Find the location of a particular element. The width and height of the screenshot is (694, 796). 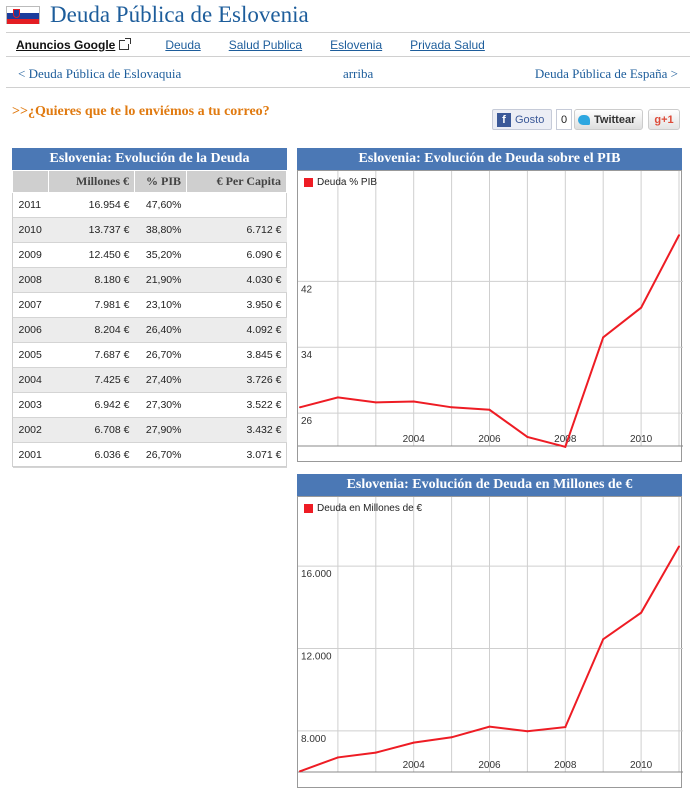

cell-millions: 16.954 € is located at coordinates (91, 205).